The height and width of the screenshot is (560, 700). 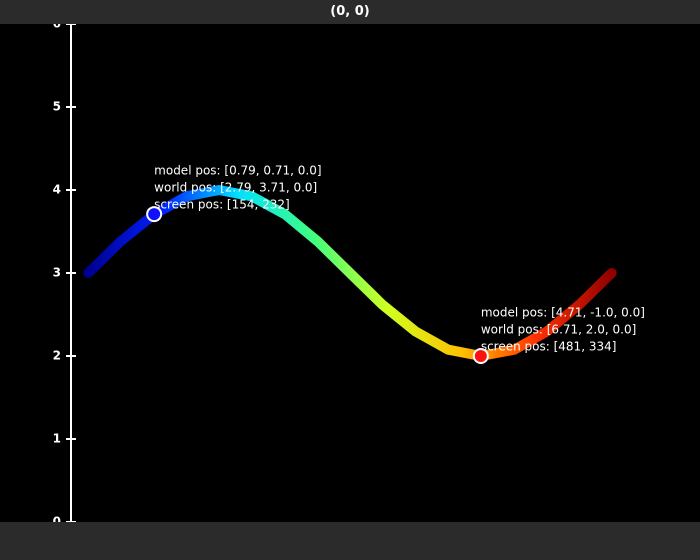 What do you see at coordinates (57, 356) in the screenshot?
I see `y-tick-label: 2` at bounding box center [57, 356].